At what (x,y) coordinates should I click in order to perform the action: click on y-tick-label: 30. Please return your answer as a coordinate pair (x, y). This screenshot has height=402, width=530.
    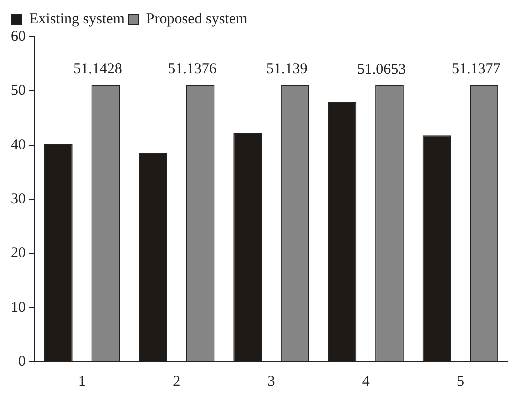
    Looking at the image, I should click on (18, 199).